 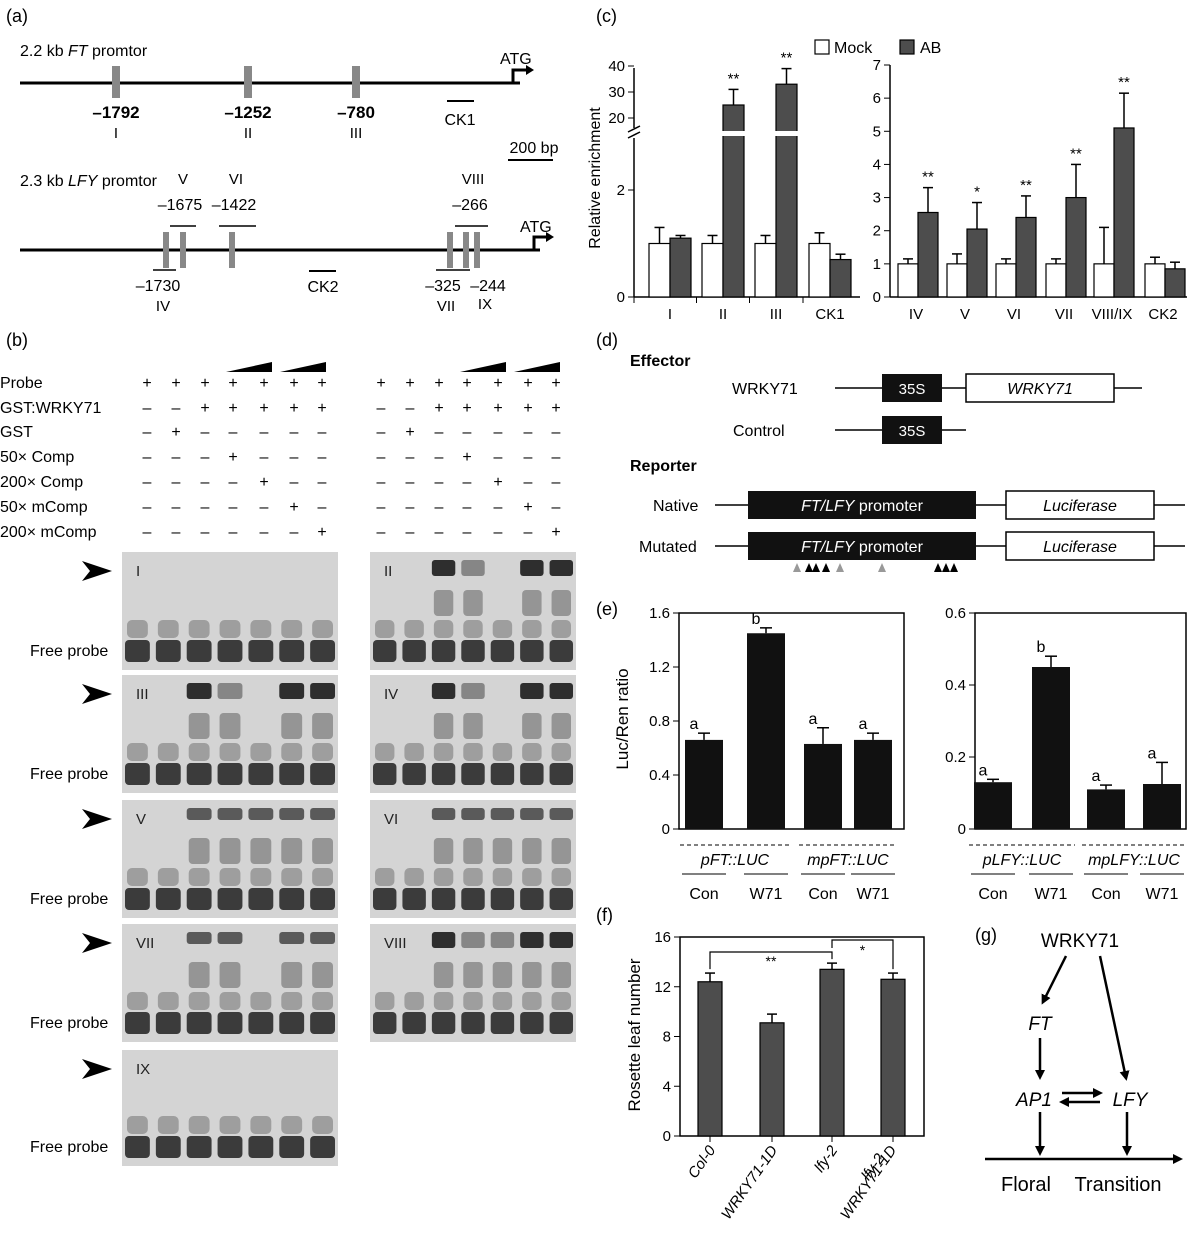 What do you see at coordinates (184, 1108) in the screenshot?
I see `emsa-gel: IX Free probe` at bounding box center [184, 1108].